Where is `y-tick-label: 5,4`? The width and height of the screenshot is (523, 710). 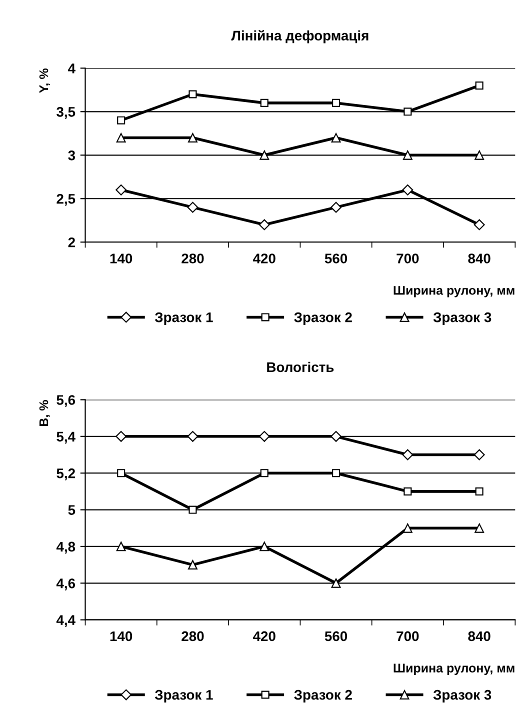
y-tick-label: 5,4 is located at coordinates (66, 438).